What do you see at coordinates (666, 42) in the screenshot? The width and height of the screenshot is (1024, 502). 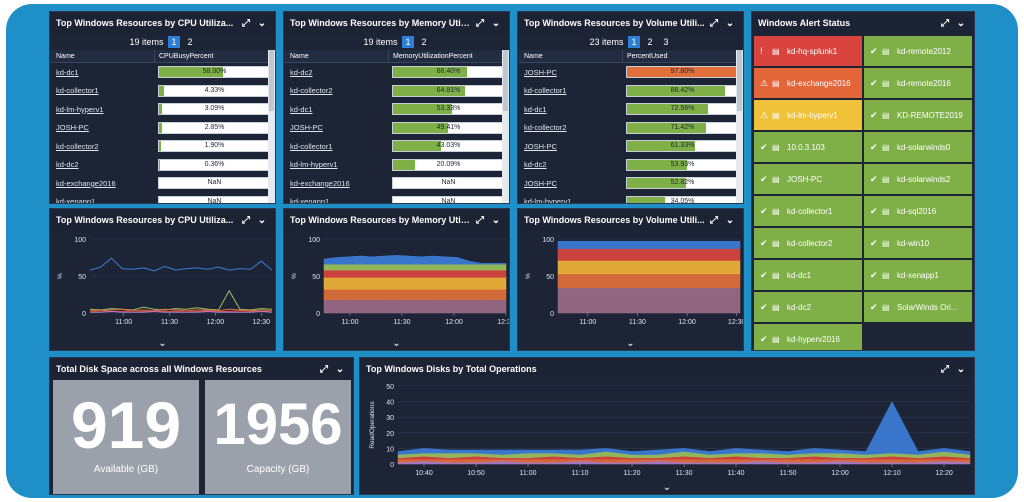 I see `page-3-button: 3` at bounding box center [666, 42].